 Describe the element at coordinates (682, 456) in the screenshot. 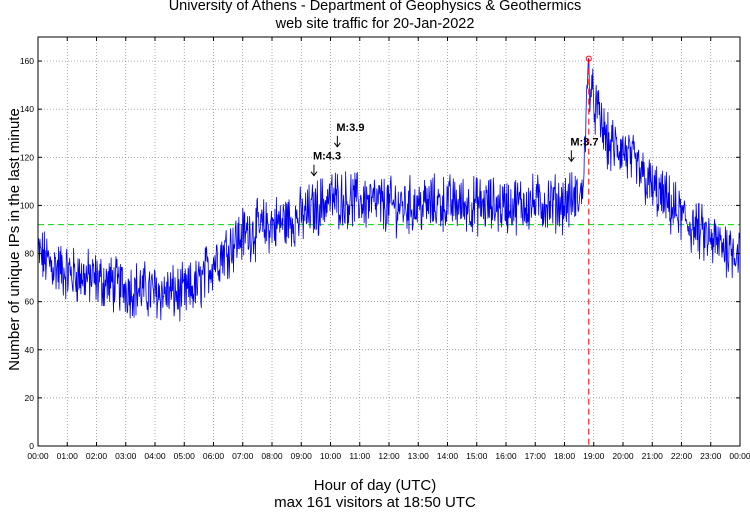

I see `x-tick-label: 22:00` at that location.